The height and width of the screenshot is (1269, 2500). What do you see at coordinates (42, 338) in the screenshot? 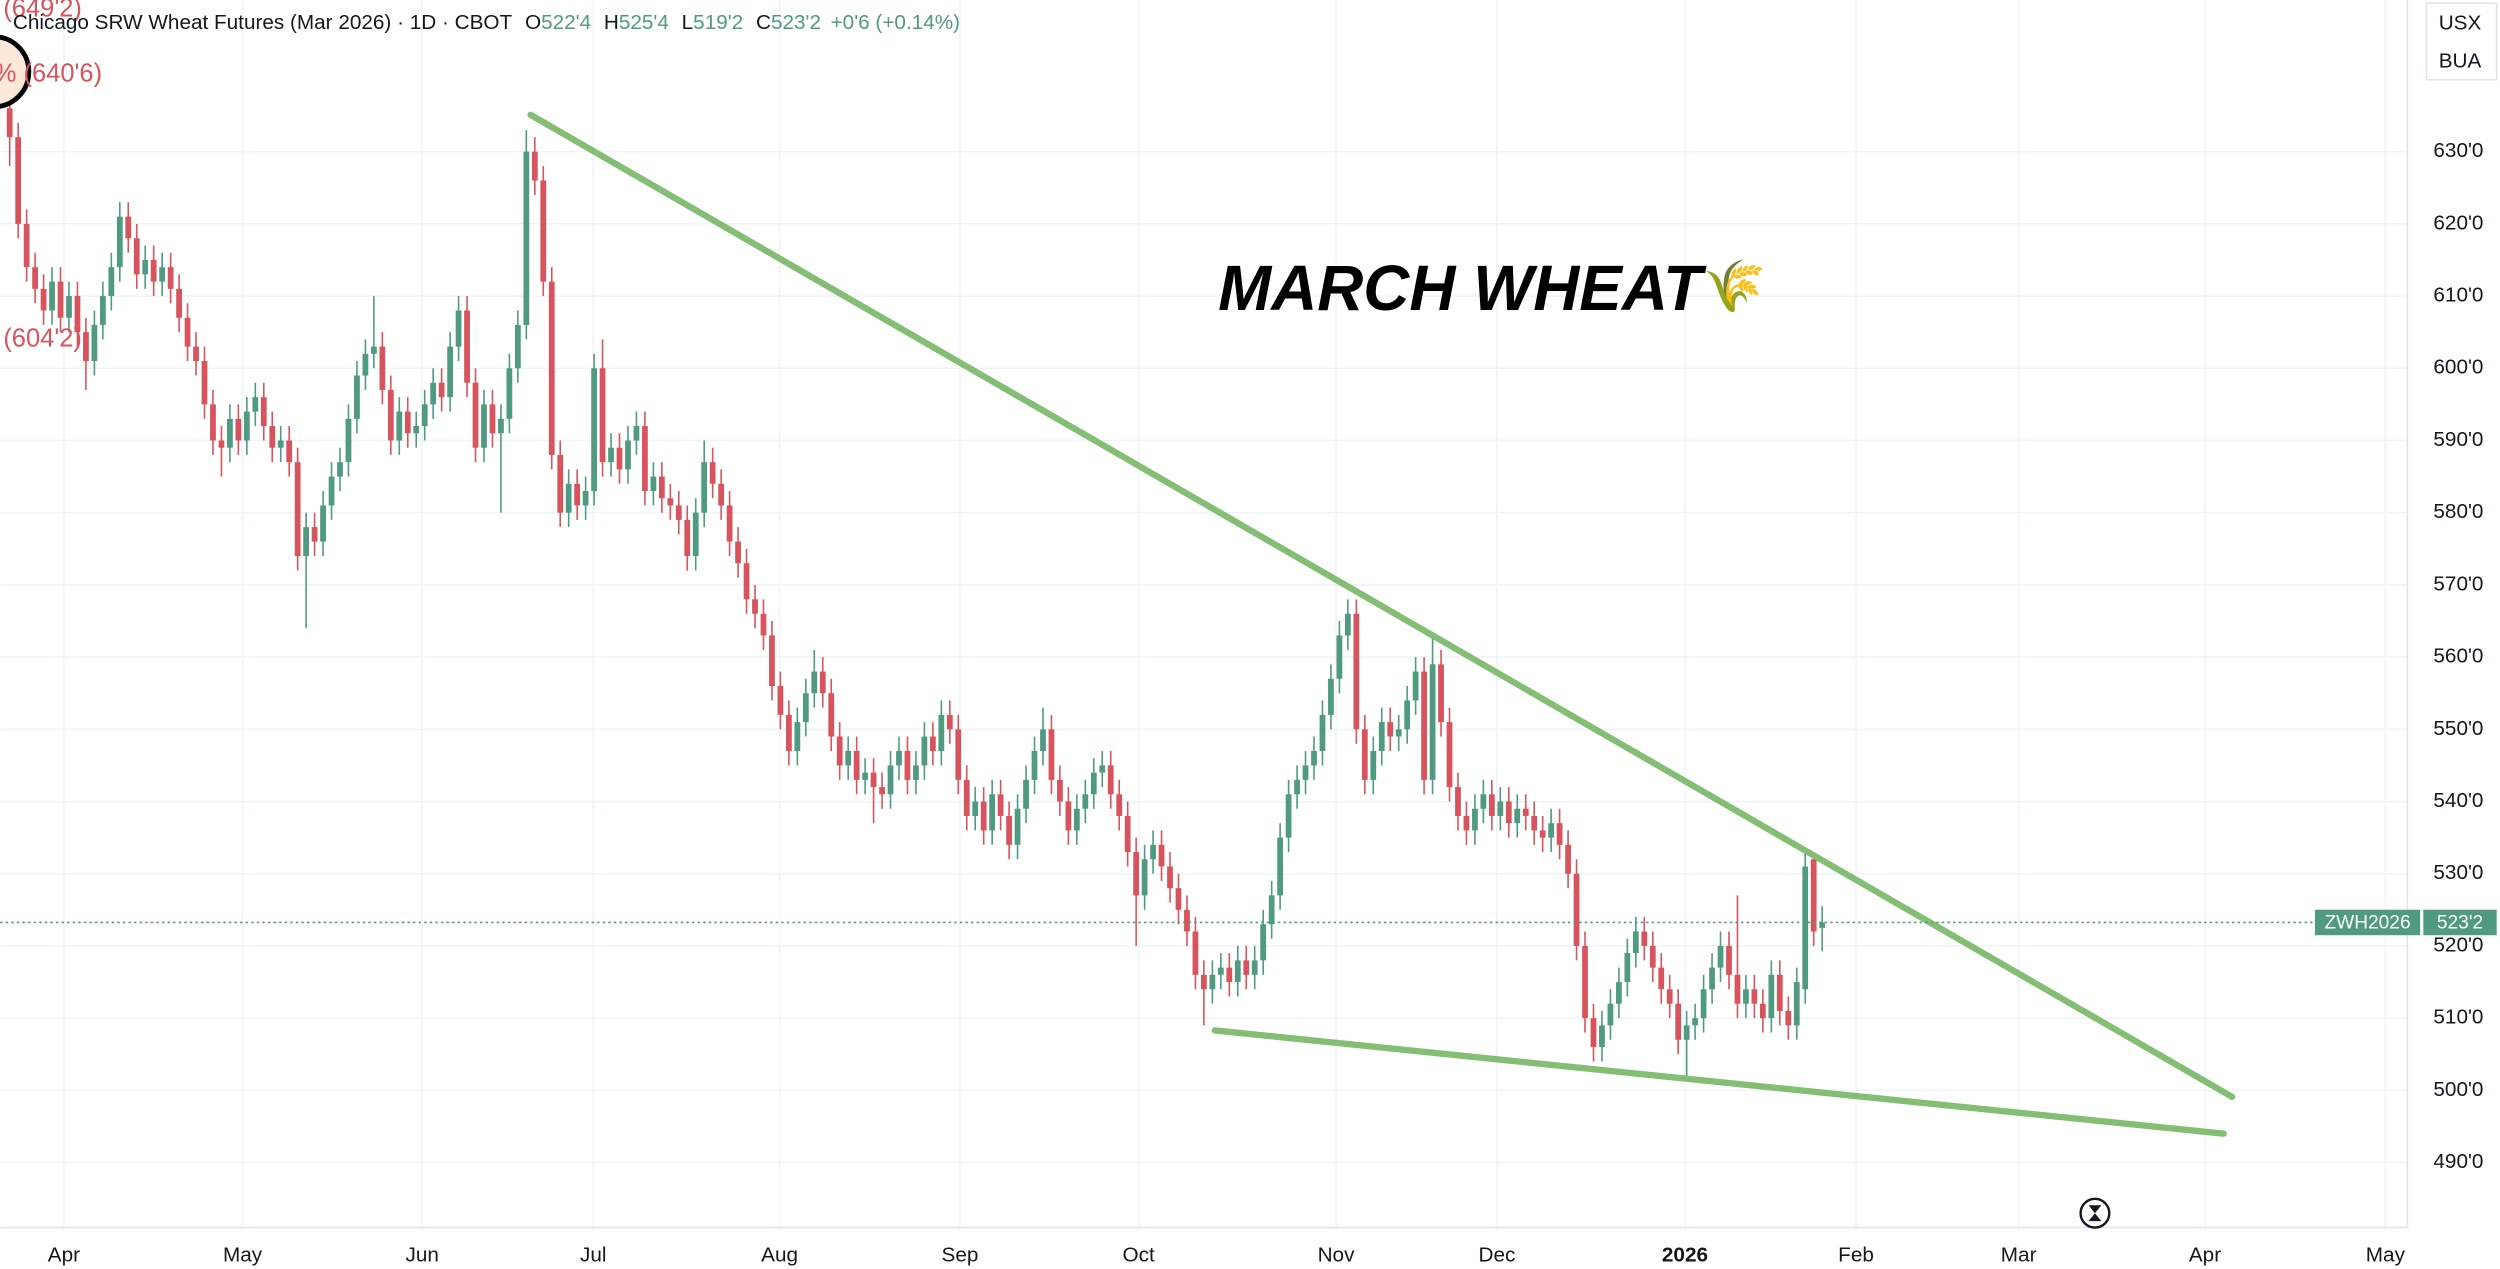
I see `left-label: (604'2)` at bounding box center [42, 338].